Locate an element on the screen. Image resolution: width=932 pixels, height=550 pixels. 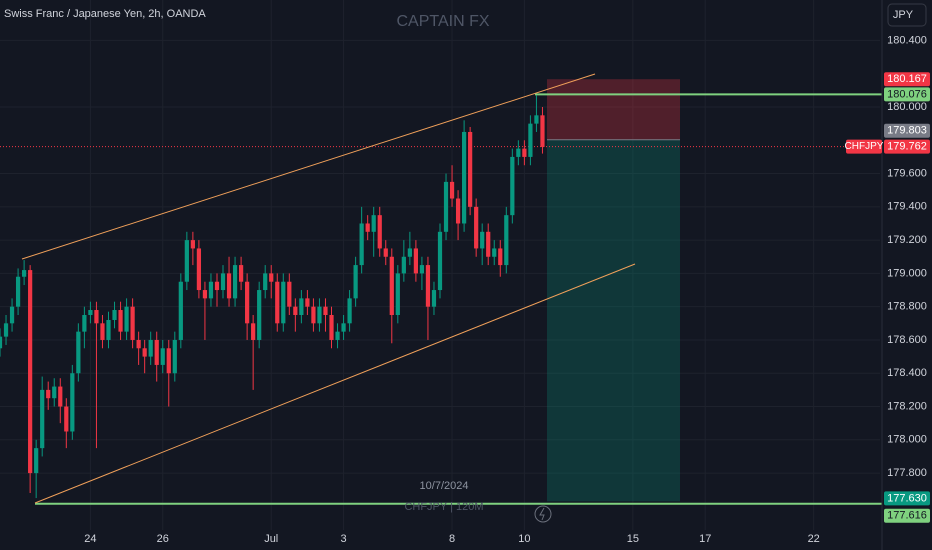
currency-button is located at coordinates (907, 15).